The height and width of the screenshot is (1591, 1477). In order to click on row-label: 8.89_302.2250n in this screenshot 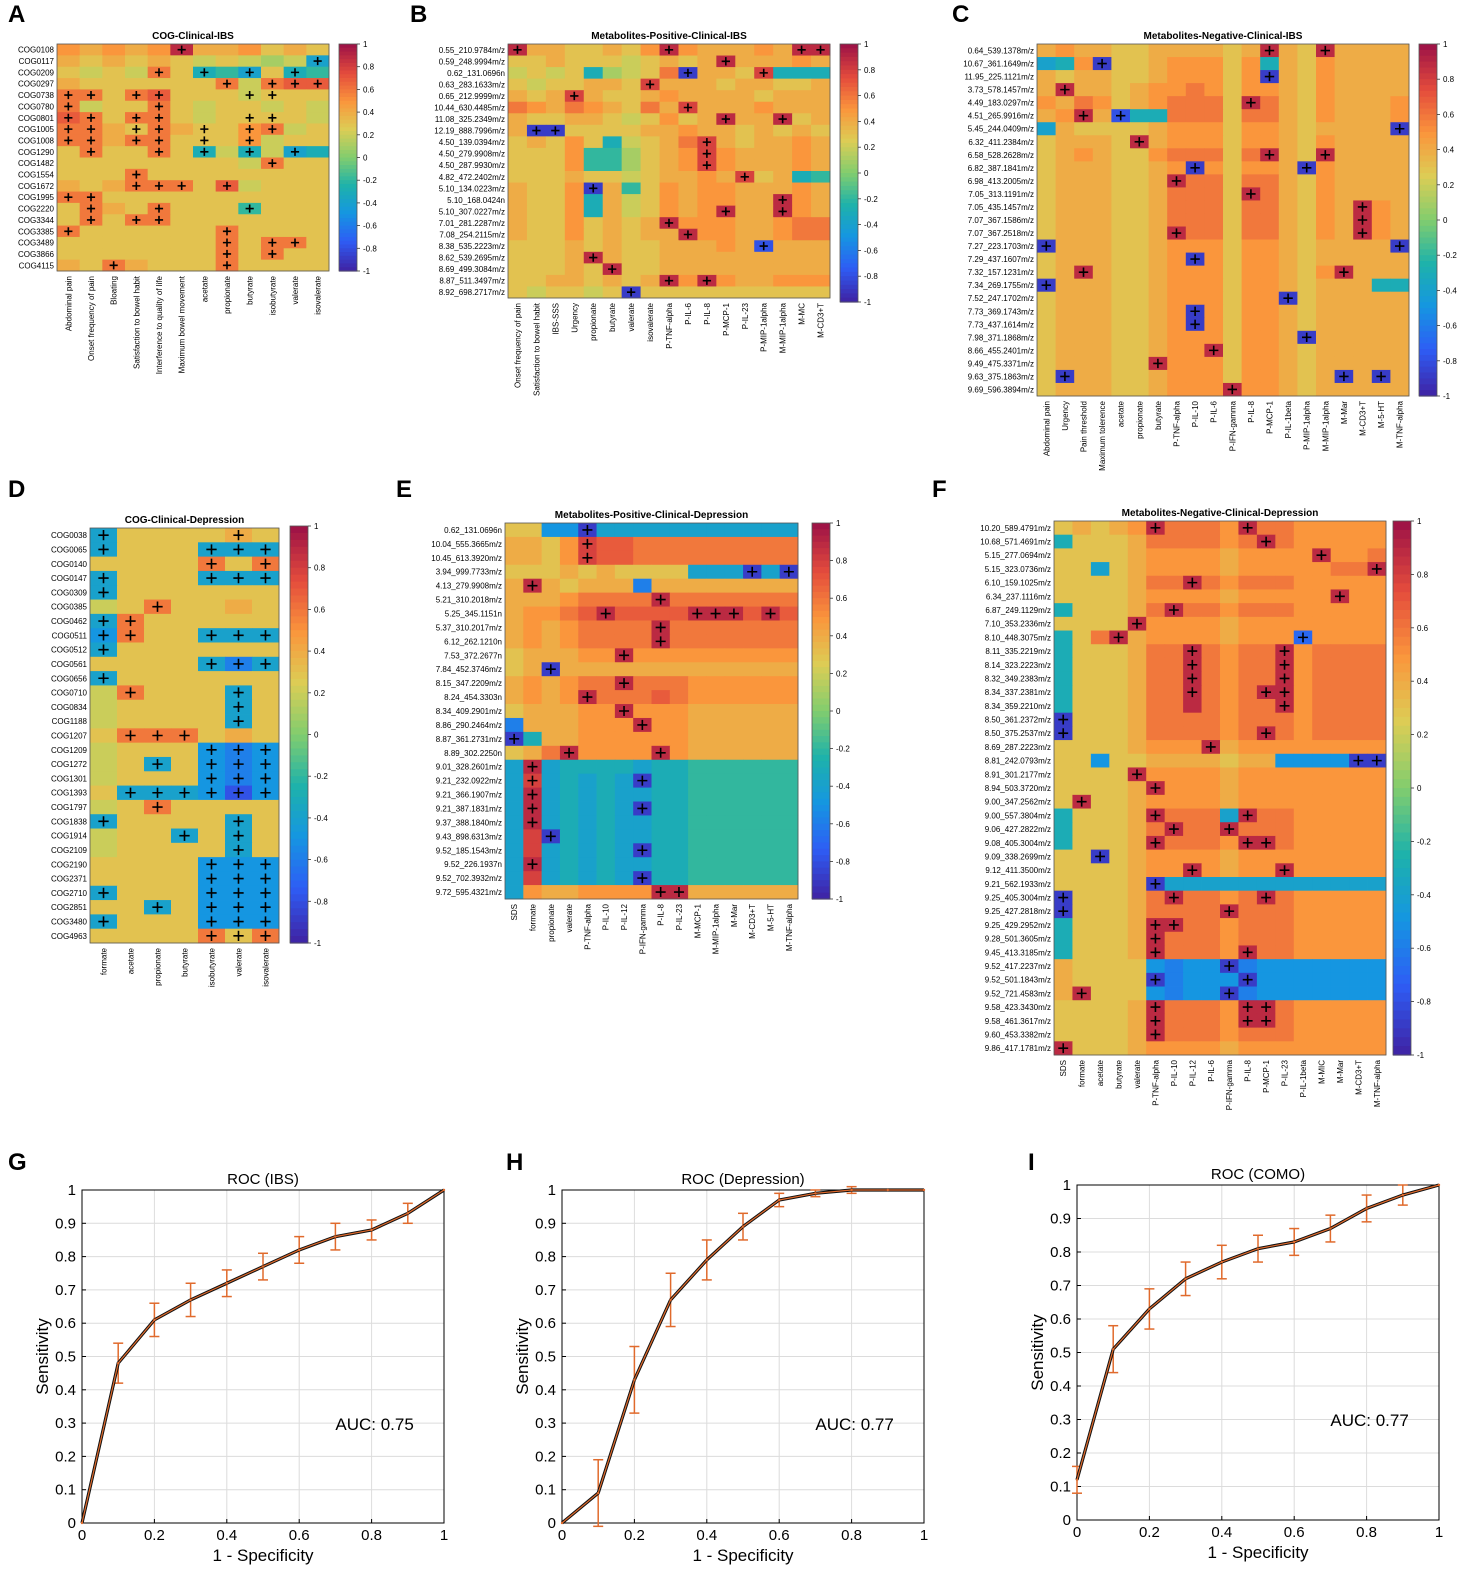, I will do `click(473, 753)`.